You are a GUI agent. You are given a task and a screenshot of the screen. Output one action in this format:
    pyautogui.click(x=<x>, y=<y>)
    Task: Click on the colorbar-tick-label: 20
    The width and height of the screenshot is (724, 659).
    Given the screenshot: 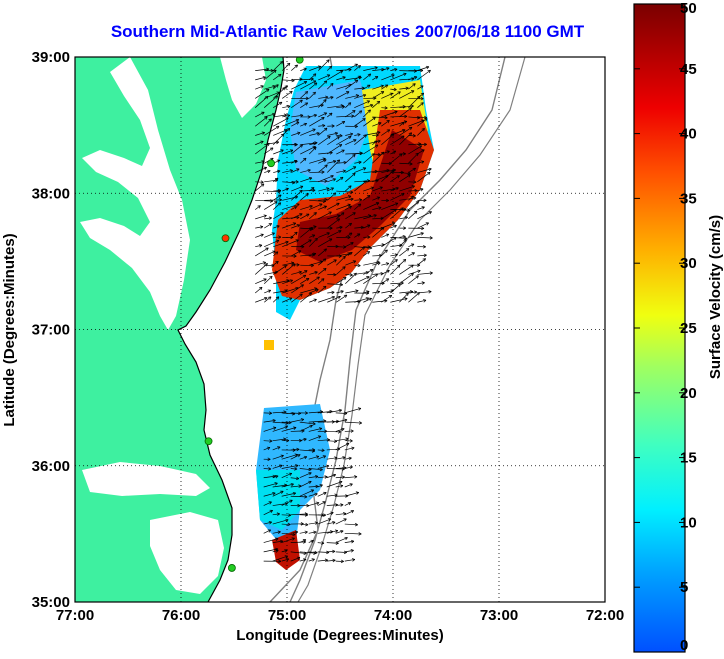 What is the action you would take?
    pyautogui.click(x=688, y=393)
    